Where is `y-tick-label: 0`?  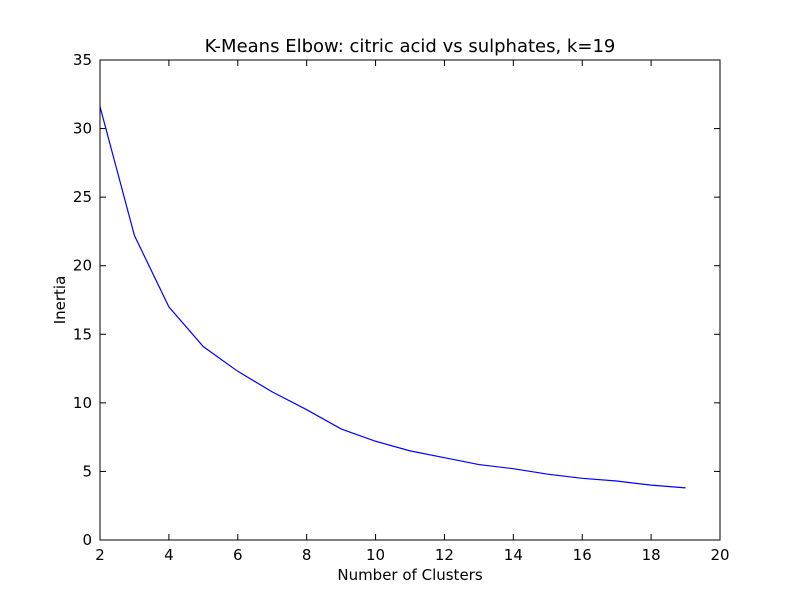 y-tick-label: 0 is located at coordinates (87, 540).